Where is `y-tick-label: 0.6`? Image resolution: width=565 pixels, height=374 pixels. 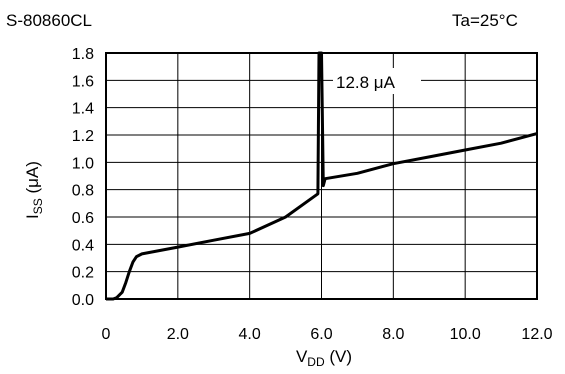 y-tick-label: 0.6 is located at coordinates (83, 218).